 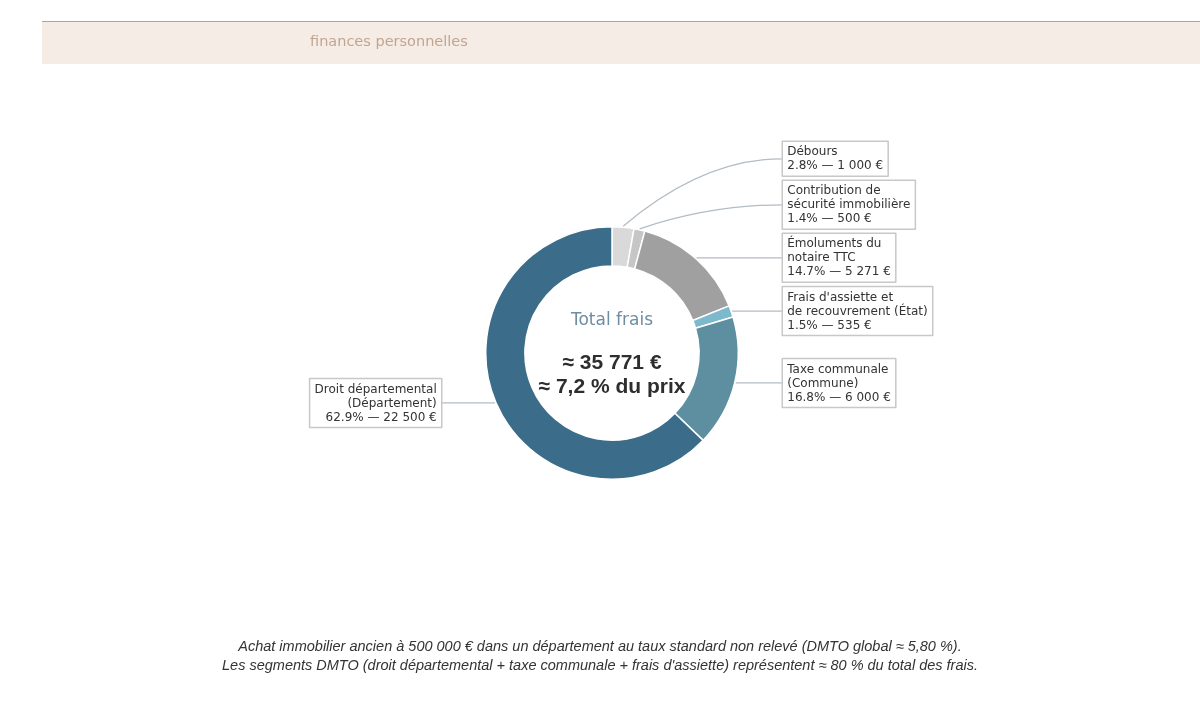 What do you see at coordinates (600, 665) in the screenshot?
I see `text: Les segments DMTO (droit départemental + taxe communale + frais d'assiette) représentent ≈ 80 % du total des frais.` at bounding box center [600, 665].